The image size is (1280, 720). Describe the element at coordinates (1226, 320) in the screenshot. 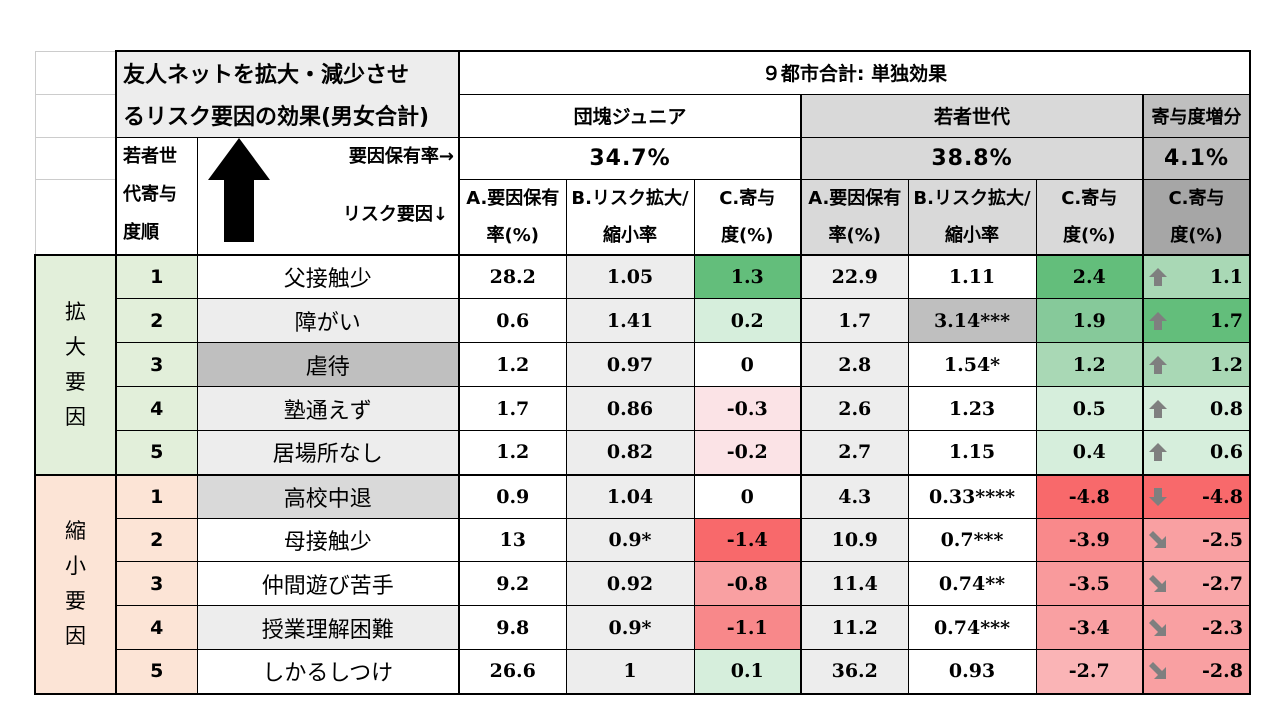

I see `increment-value: 1.7` at that location.